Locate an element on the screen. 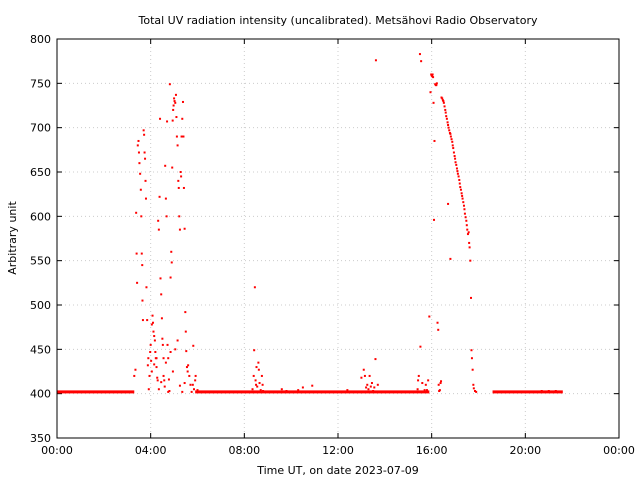 This screenshot has width=640, height=480. y-tick-label: 500 is located at coordinates (40, 305).